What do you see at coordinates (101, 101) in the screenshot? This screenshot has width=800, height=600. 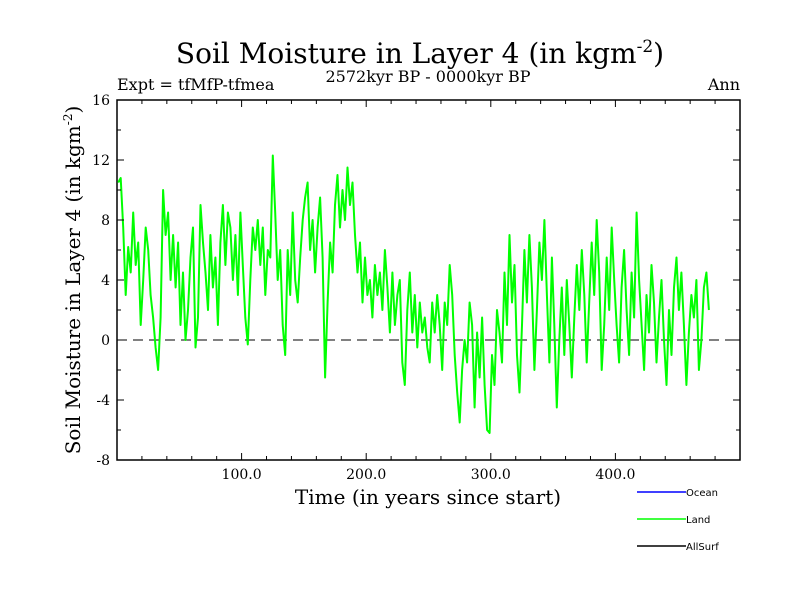 I see `y-tick-label: 16` at bounding box center [101, 101].